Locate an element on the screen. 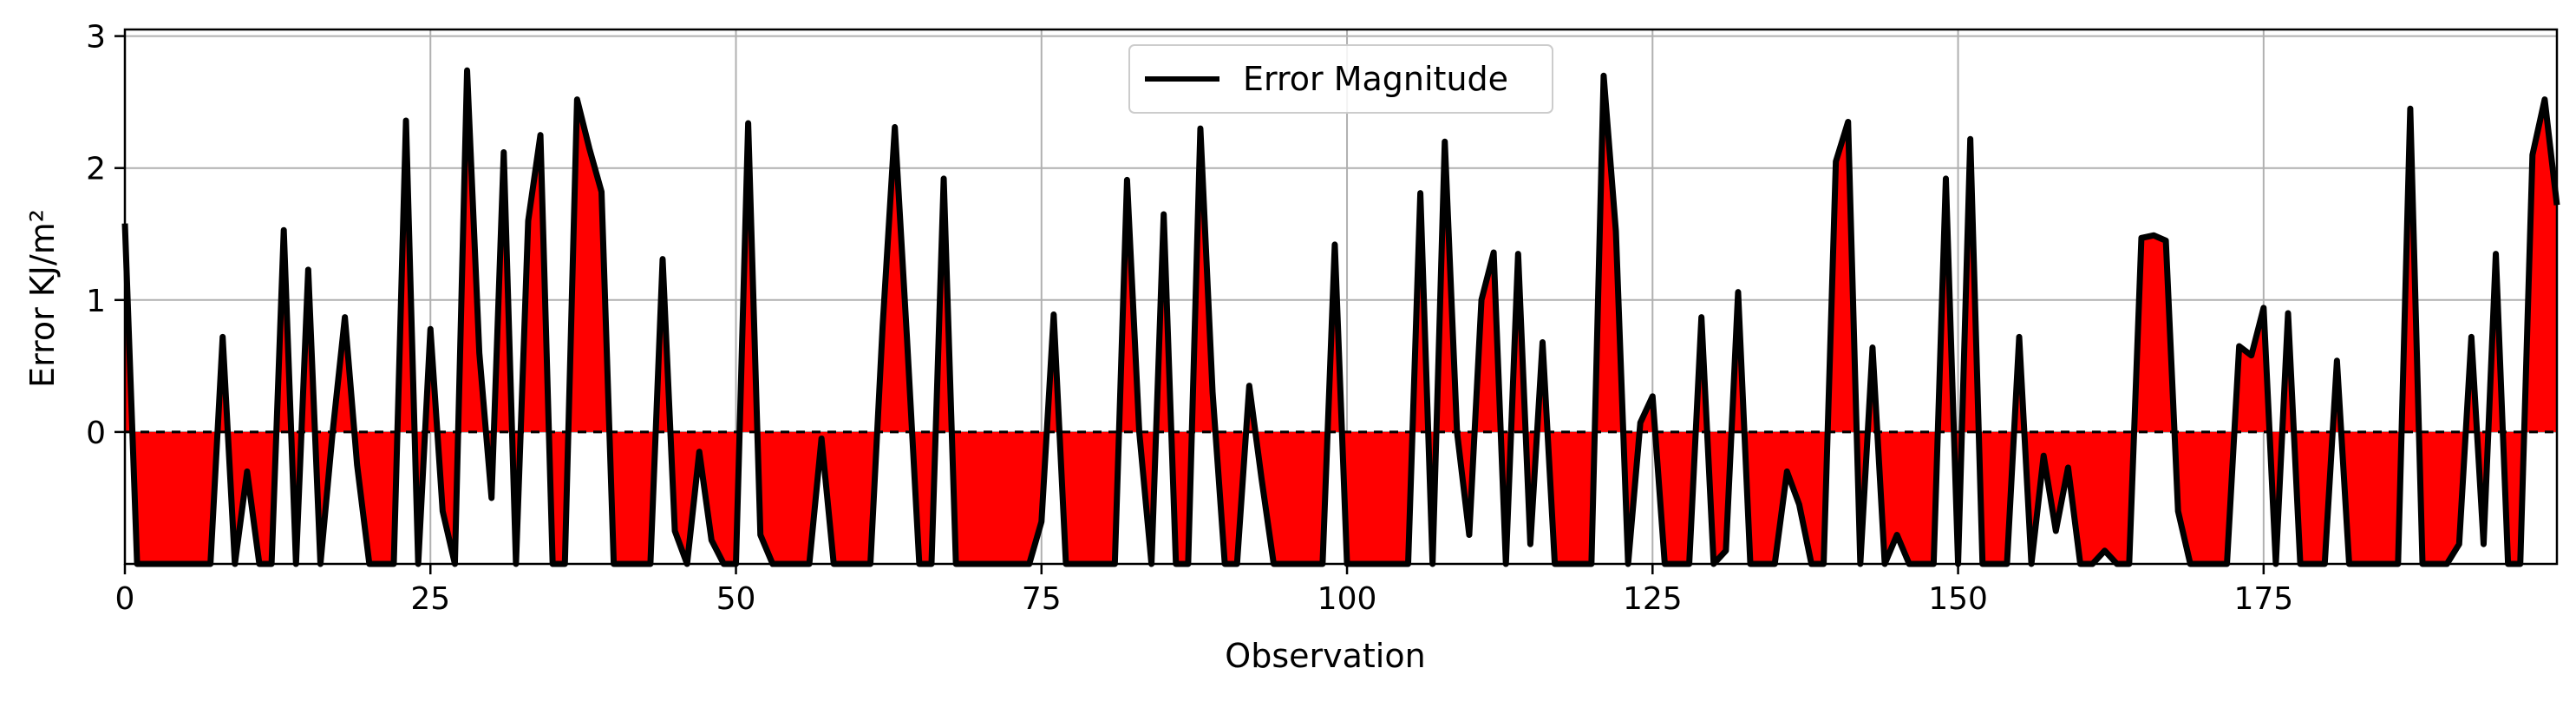 This screenshot has height=701, width=2576. legend: Error Magnitude is located at coordinates (1340, 79).